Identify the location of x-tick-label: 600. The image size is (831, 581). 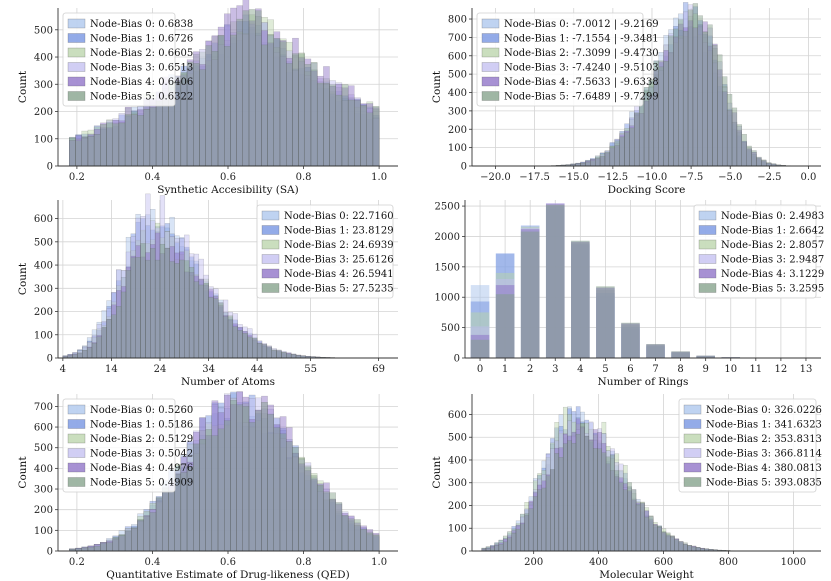
(663, 562).